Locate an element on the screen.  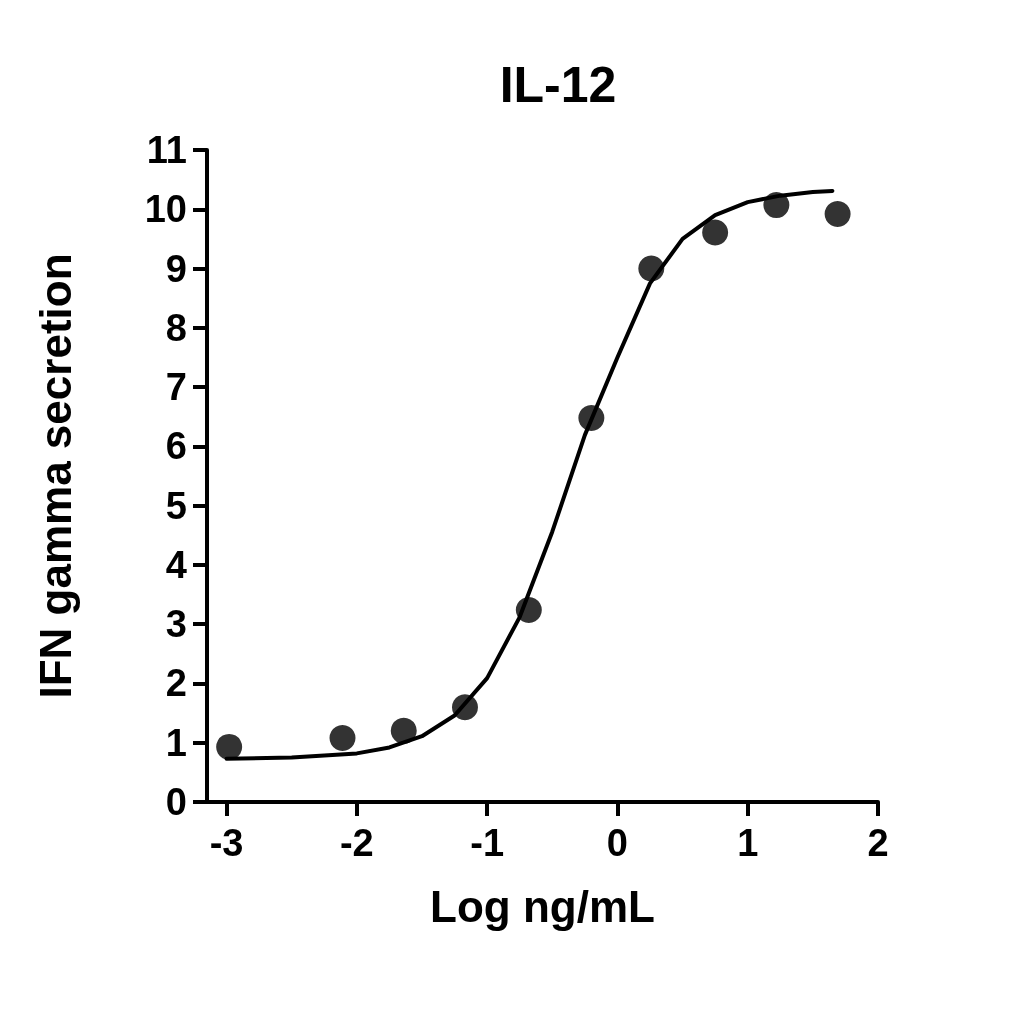
y-tick-label: 3 is located at coordinates (176, 624).